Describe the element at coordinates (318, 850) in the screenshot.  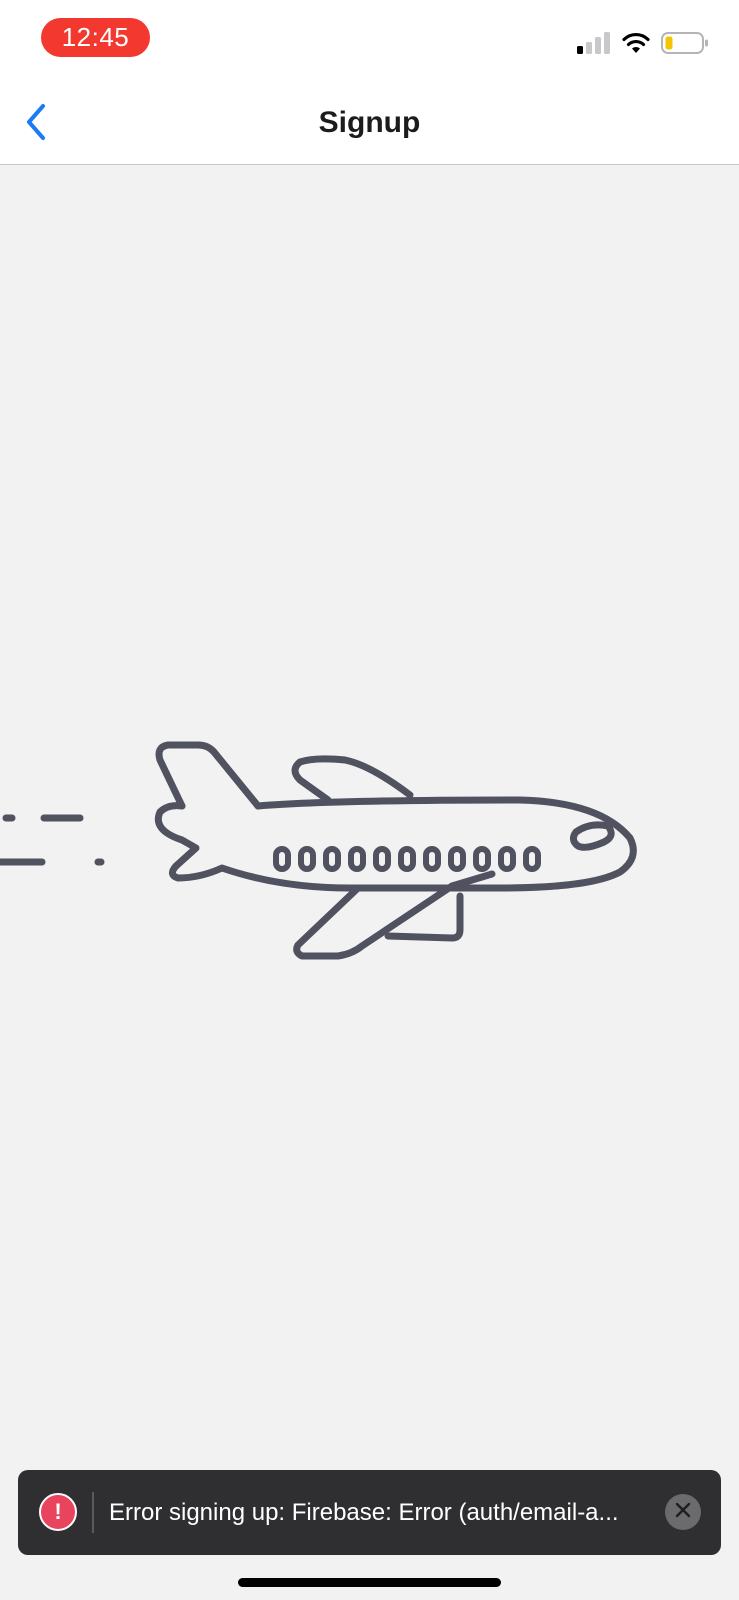
I see `airplane-icon` at that location.